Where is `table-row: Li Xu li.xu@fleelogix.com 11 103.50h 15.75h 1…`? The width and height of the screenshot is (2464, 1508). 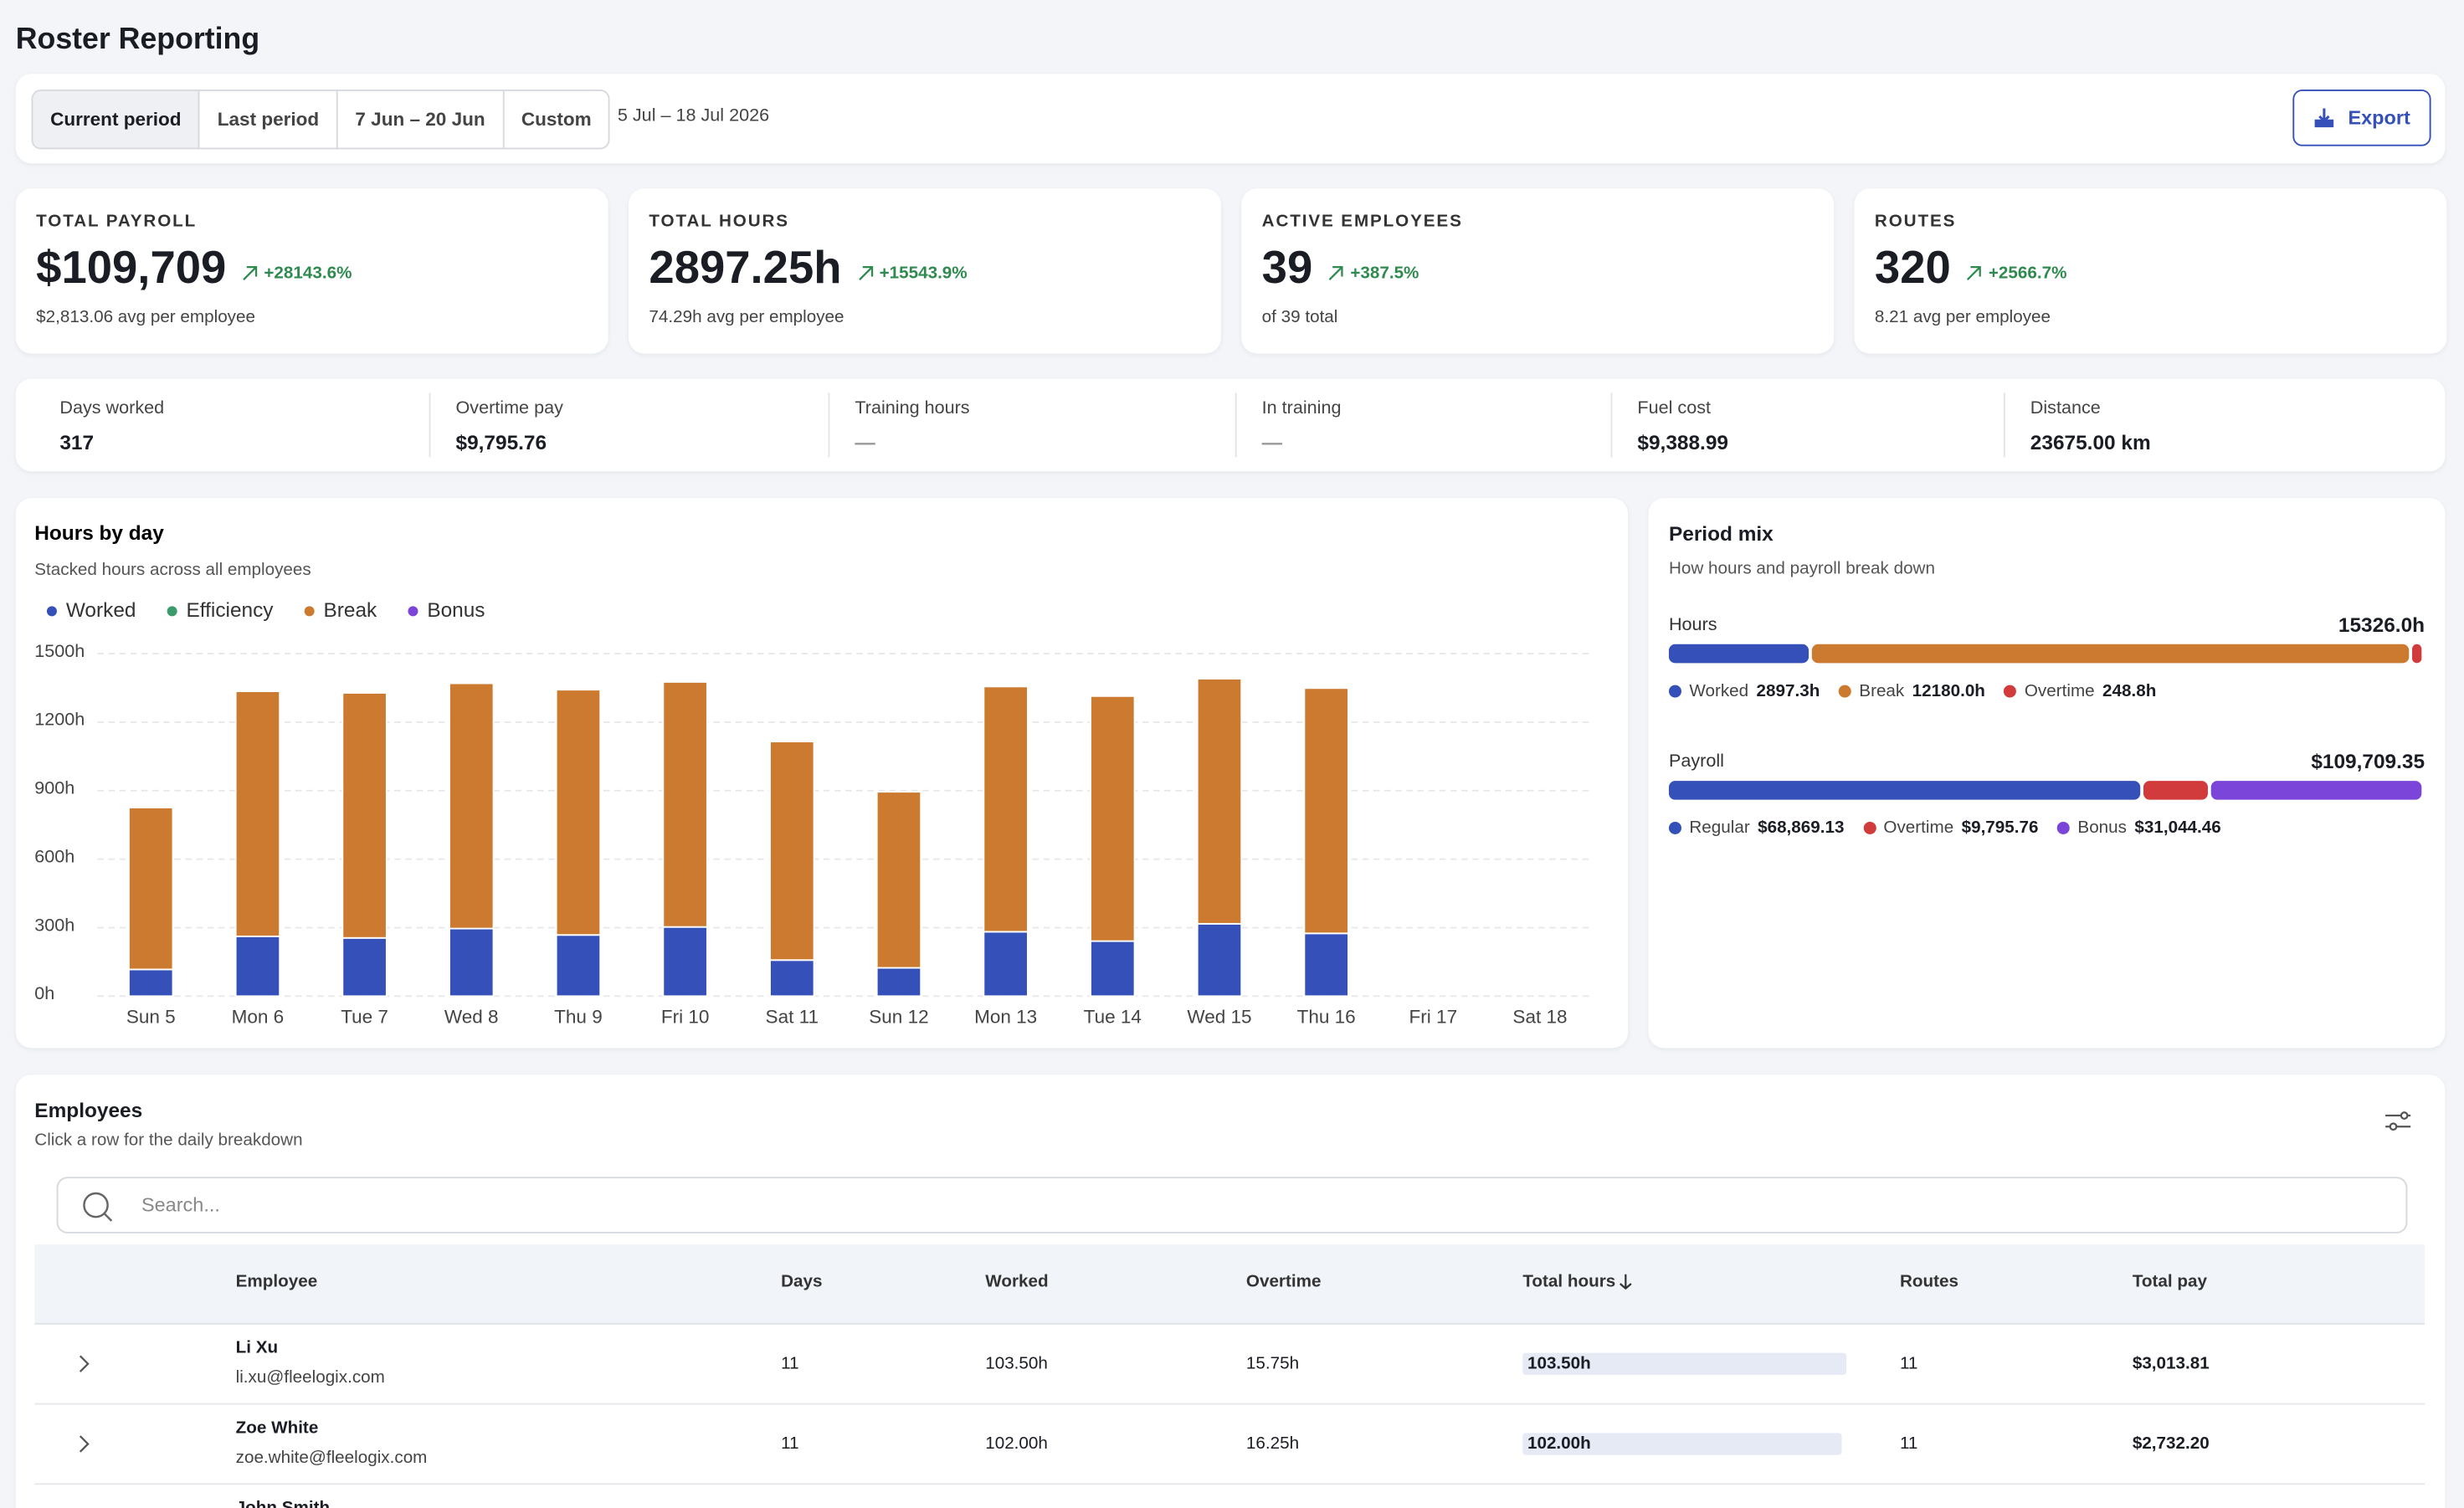 table-row: Li Xu li.xu@fleelogix.com 11 103.50h 15.75h 1… is located at coordinates (1230, 1365).